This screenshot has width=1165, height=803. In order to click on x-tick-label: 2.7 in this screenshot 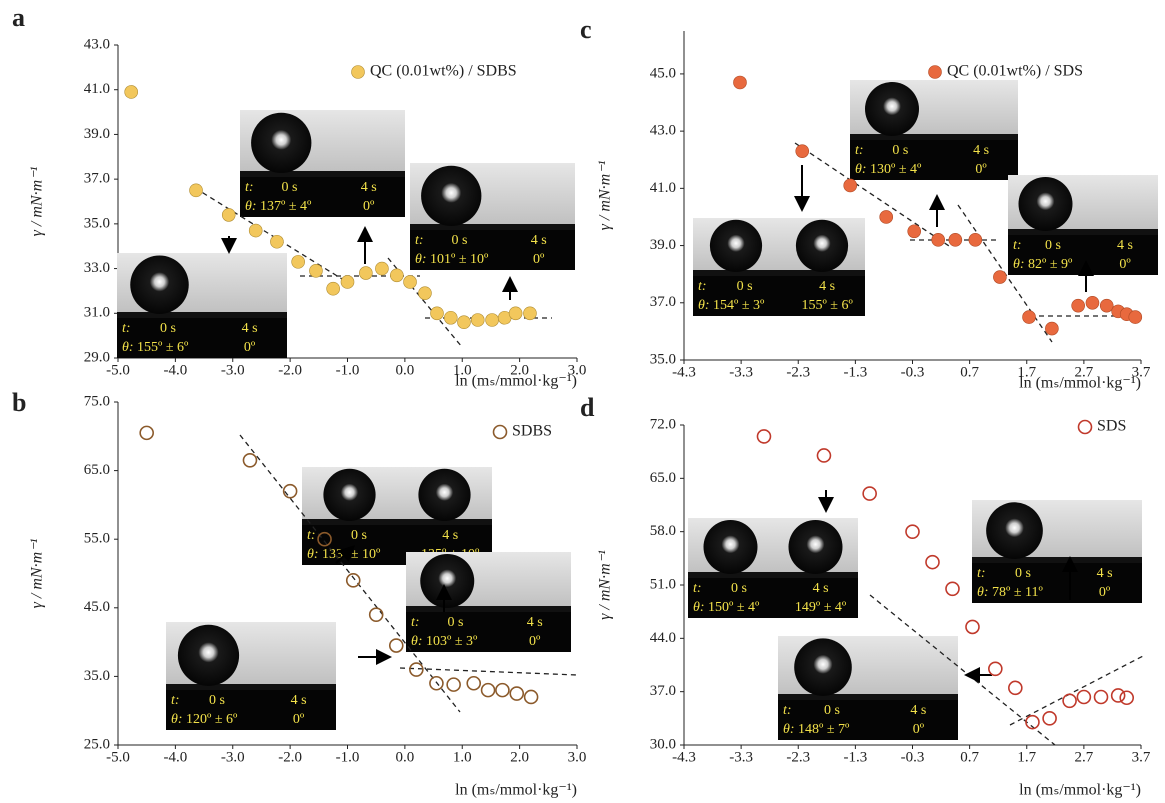, I will do `click(1084, 372)`.